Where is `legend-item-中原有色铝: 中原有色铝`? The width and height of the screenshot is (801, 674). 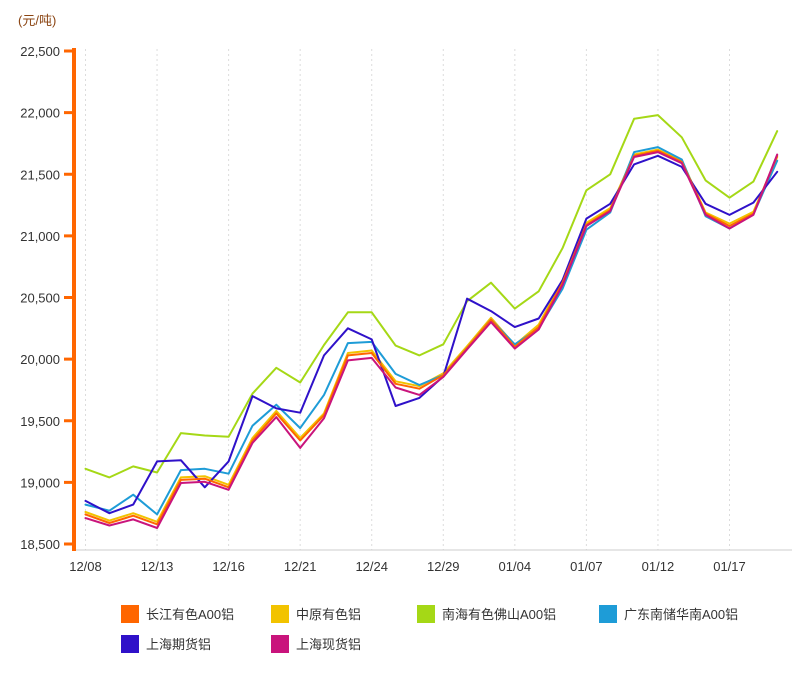 legend-item-中原有色铝: 中原有色铝 is located at coordinates (316, 613).